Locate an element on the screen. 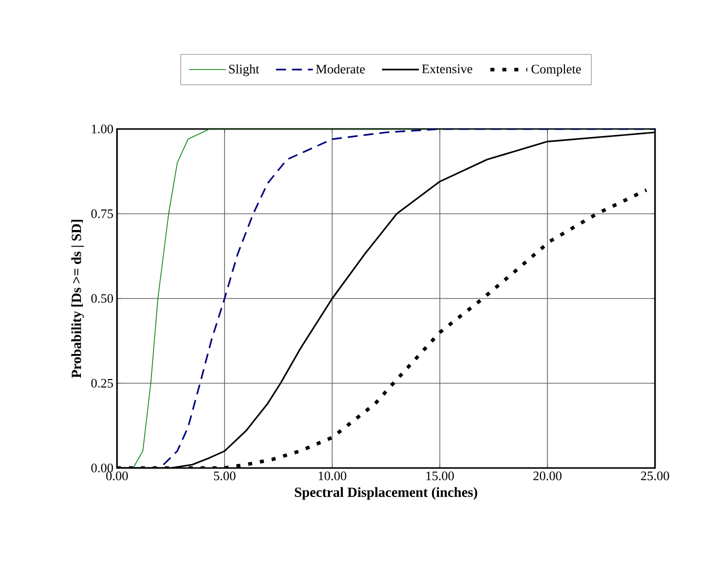  legend-label: Extensive is located at coordinates (447, 69).